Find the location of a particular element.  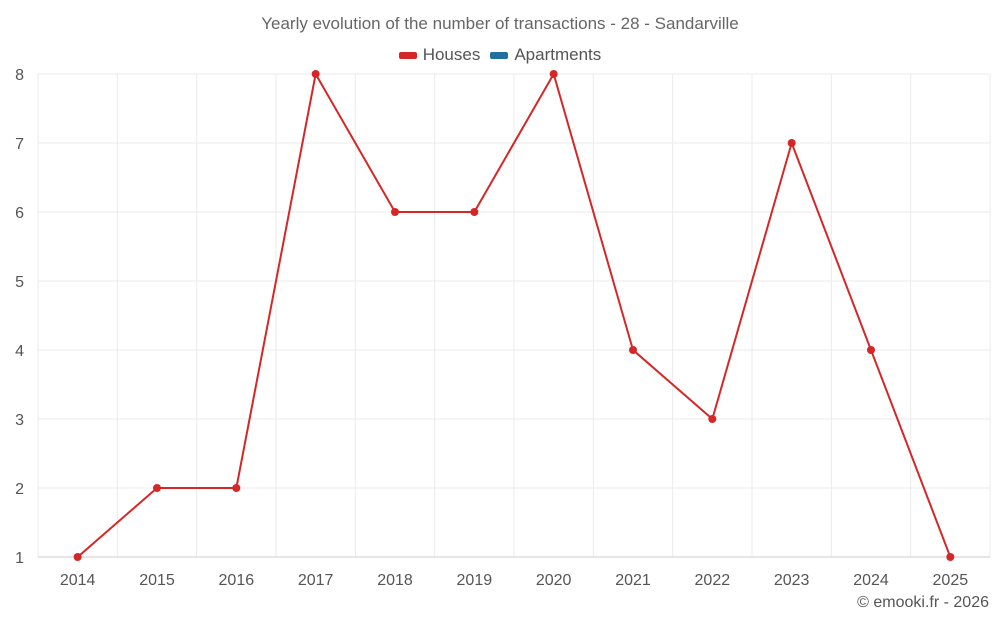

x-tick-label: 2015 is located at coordinates (157, 580).